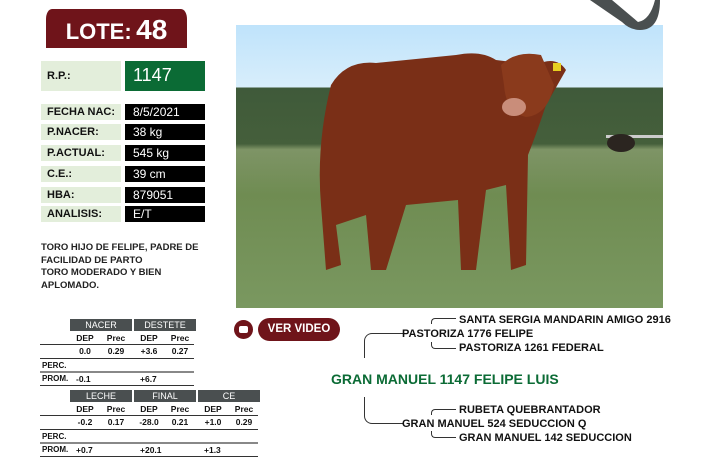 The height and width of the screenshot is (464, 714). Describe the element at coordinates (83, 379) in the screenshot. I see `prom-value: -0.1` at that location.